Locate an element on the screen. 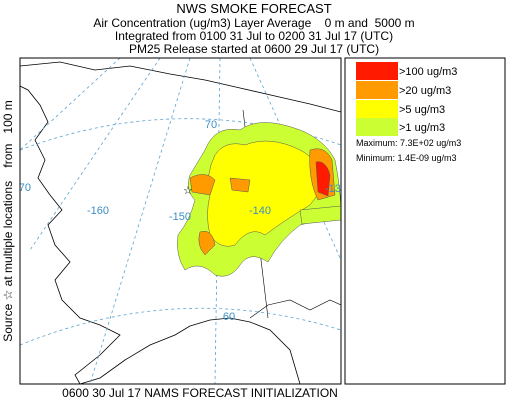 Image resolution: width=509 pixels, height=401 pixels. coastline is located at coordinates (295, 309).